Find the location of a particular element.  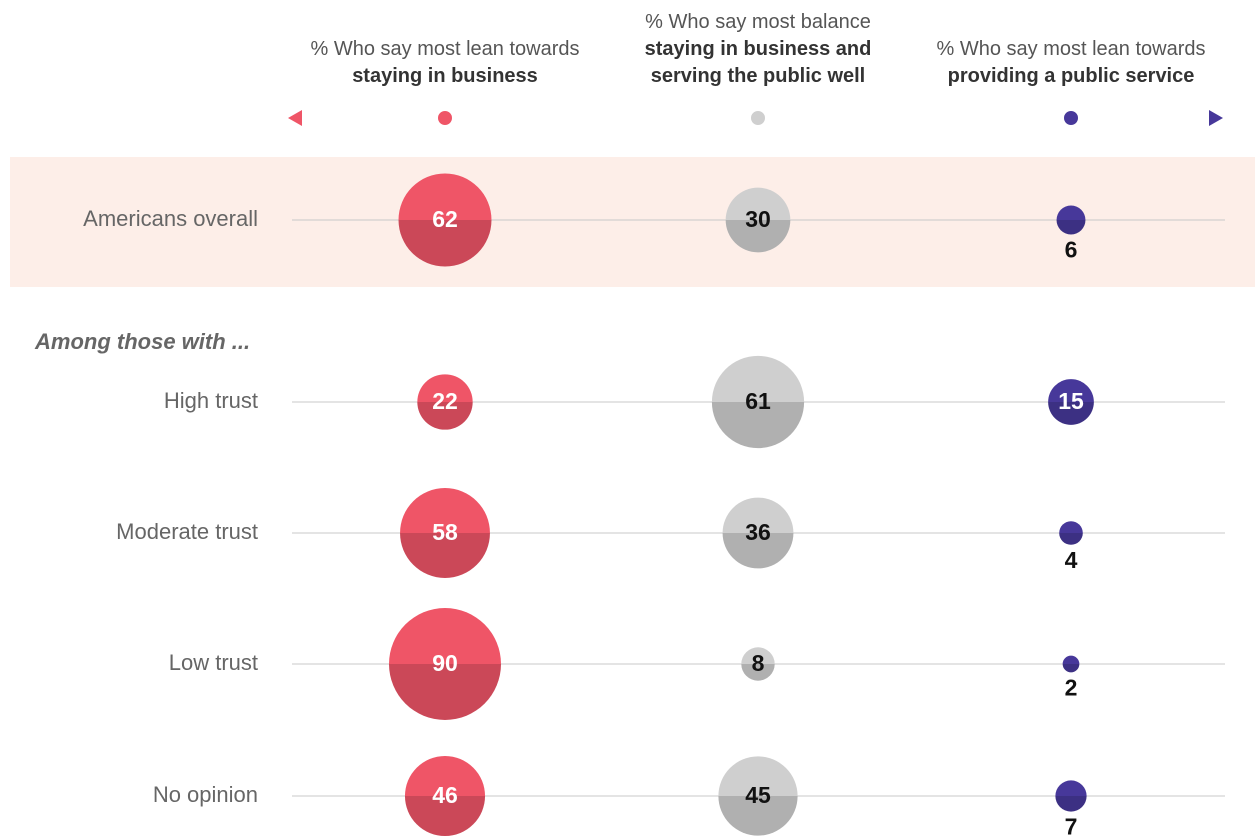

value-label: 15 is located at coordinates (1071, 401).